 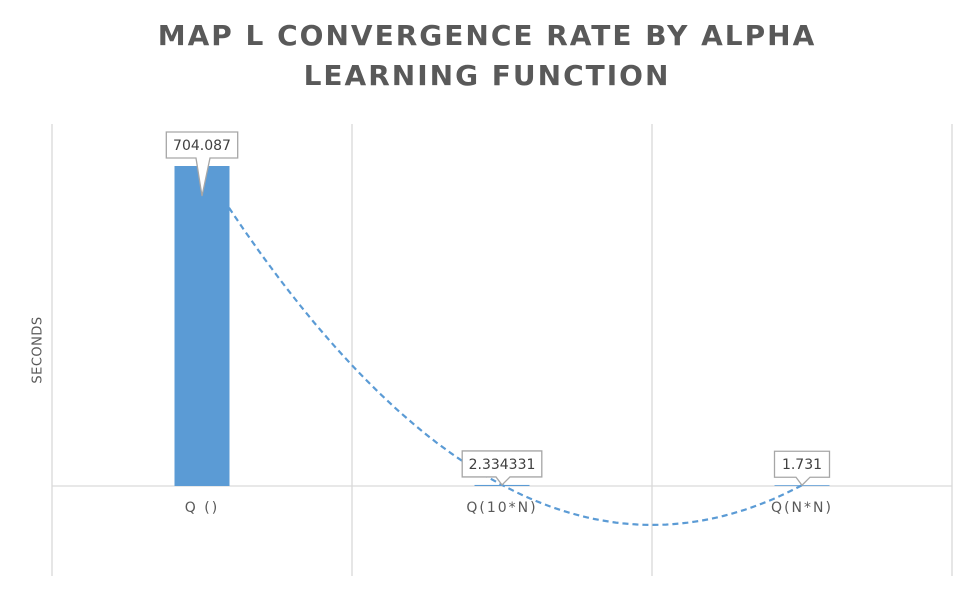 What do you see at coordinates (802, 508) in the screenshot?
I see `x-tick-label: Q(N*N)` at bounding box center [802, 508].